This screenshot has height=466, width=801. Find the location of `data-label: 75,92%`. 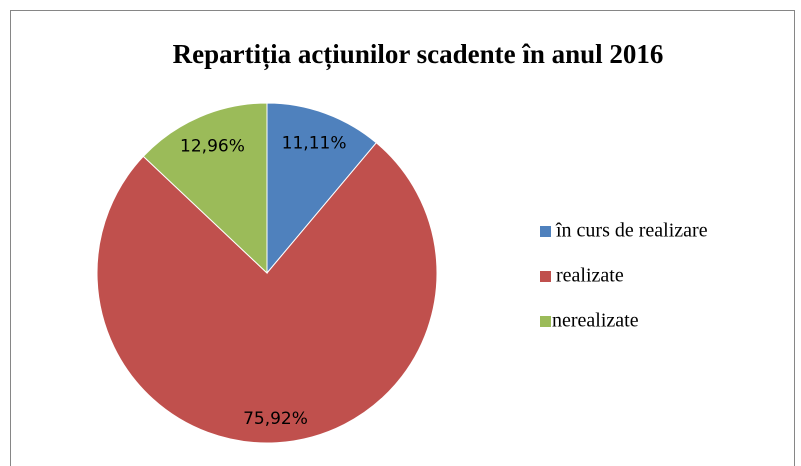

data-label: 75,92% is located at coordinates (275, 419).